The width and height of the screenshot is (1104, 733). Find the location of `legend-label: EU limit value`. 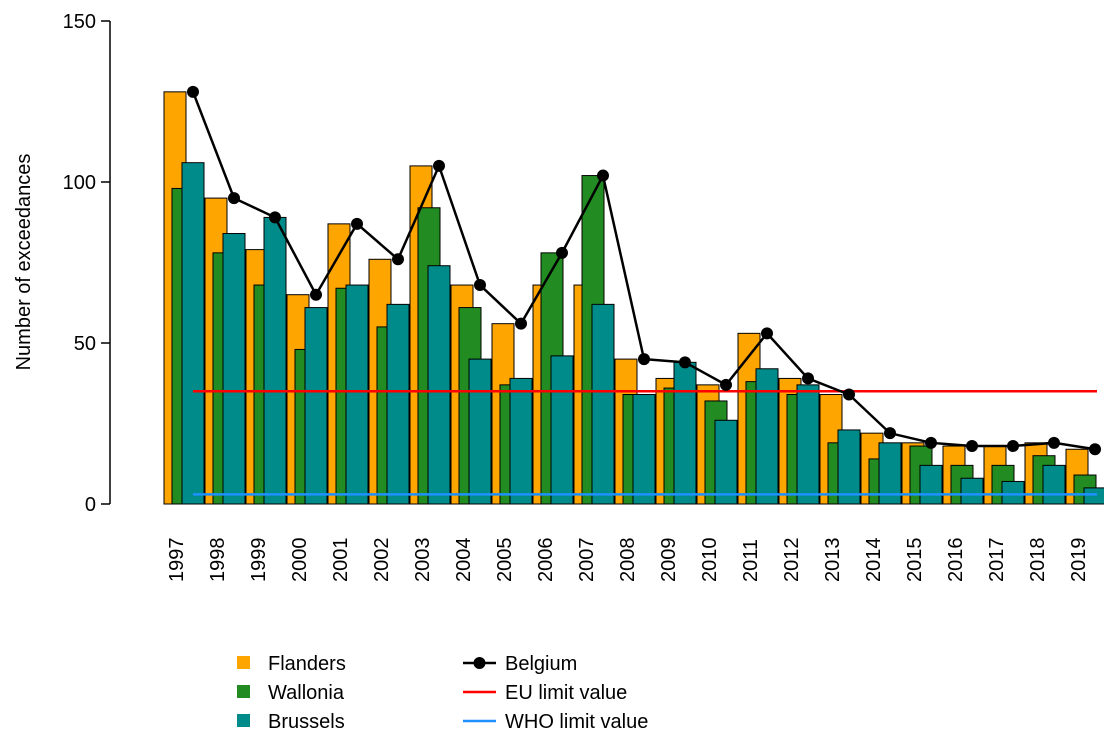

legend-label: EU limit value is located at coordinates (566, 693).